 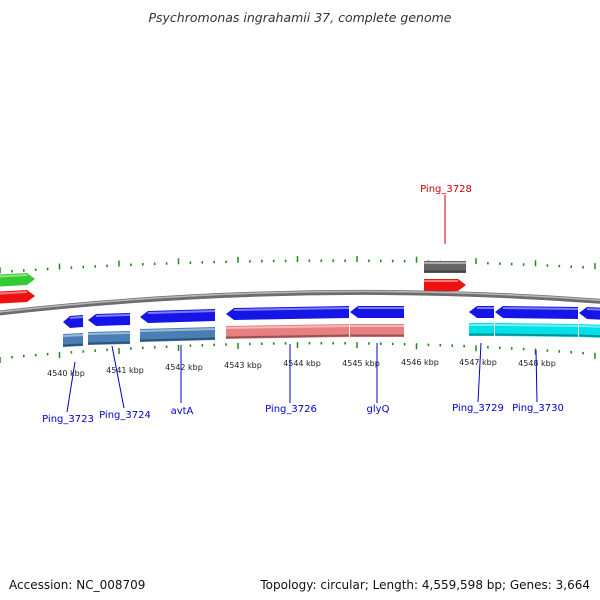 I want to click on Ping_3724-gene, so click(x=109, y=338).